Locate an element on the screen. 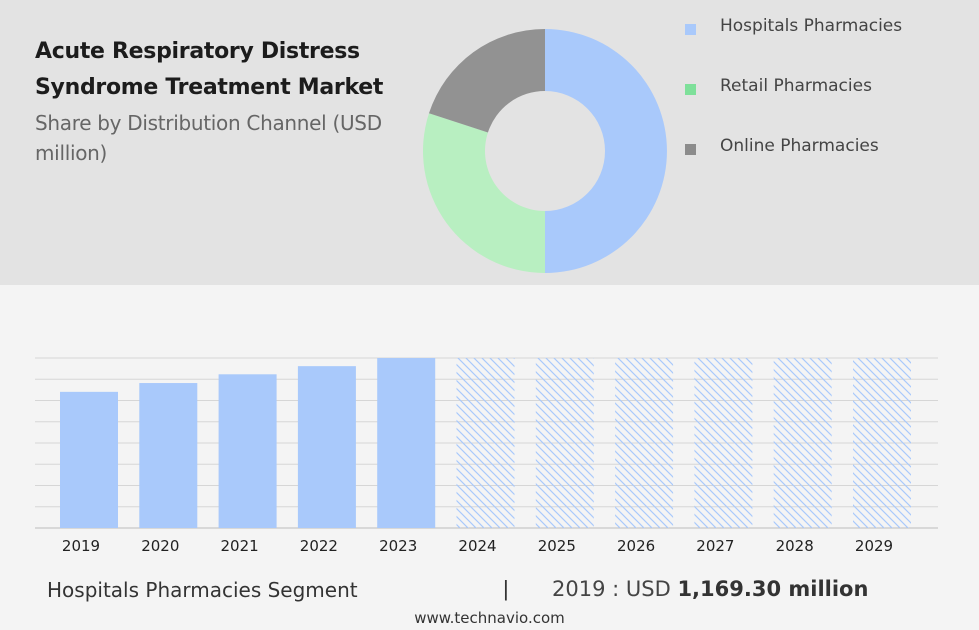 The image size is (979, 630). legend-item-retail: Retail Pharmacies is located at coordinates (828, 87).